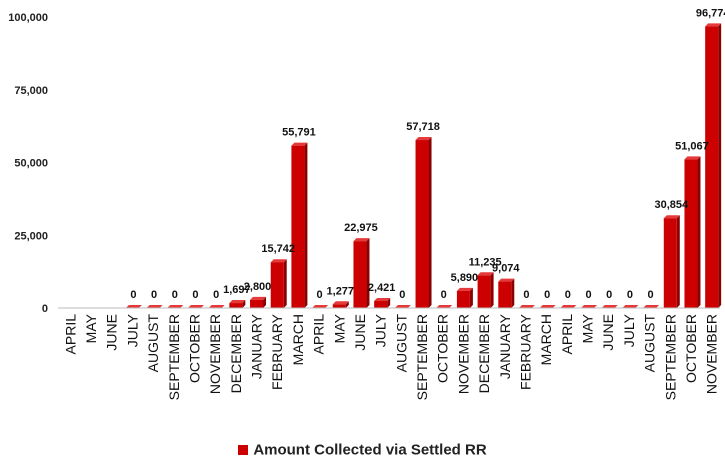 The width and height of the screenshot is (725, 464). What do you see at coordinates (465, 278) in the screenshot?
I see `data-label: 5,890` at bounding box center [465, 278].